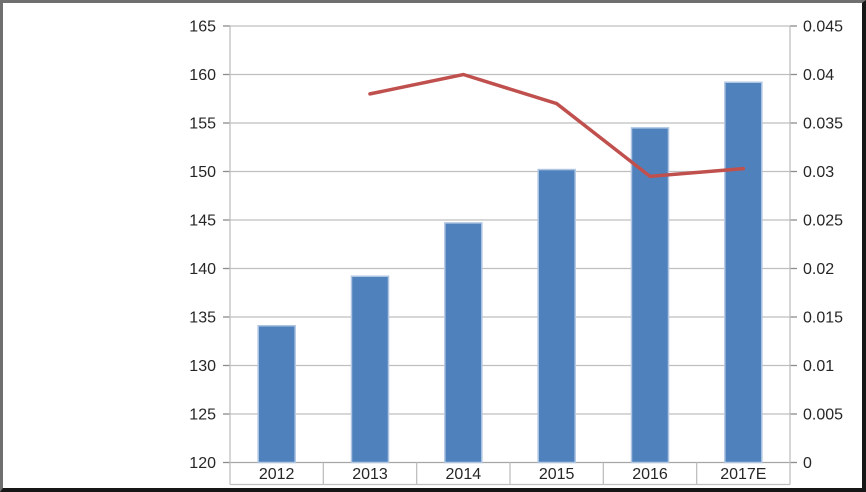 This screenshot has width=866, height=492. I want to click on category-label: 2015, so click(557, 474).